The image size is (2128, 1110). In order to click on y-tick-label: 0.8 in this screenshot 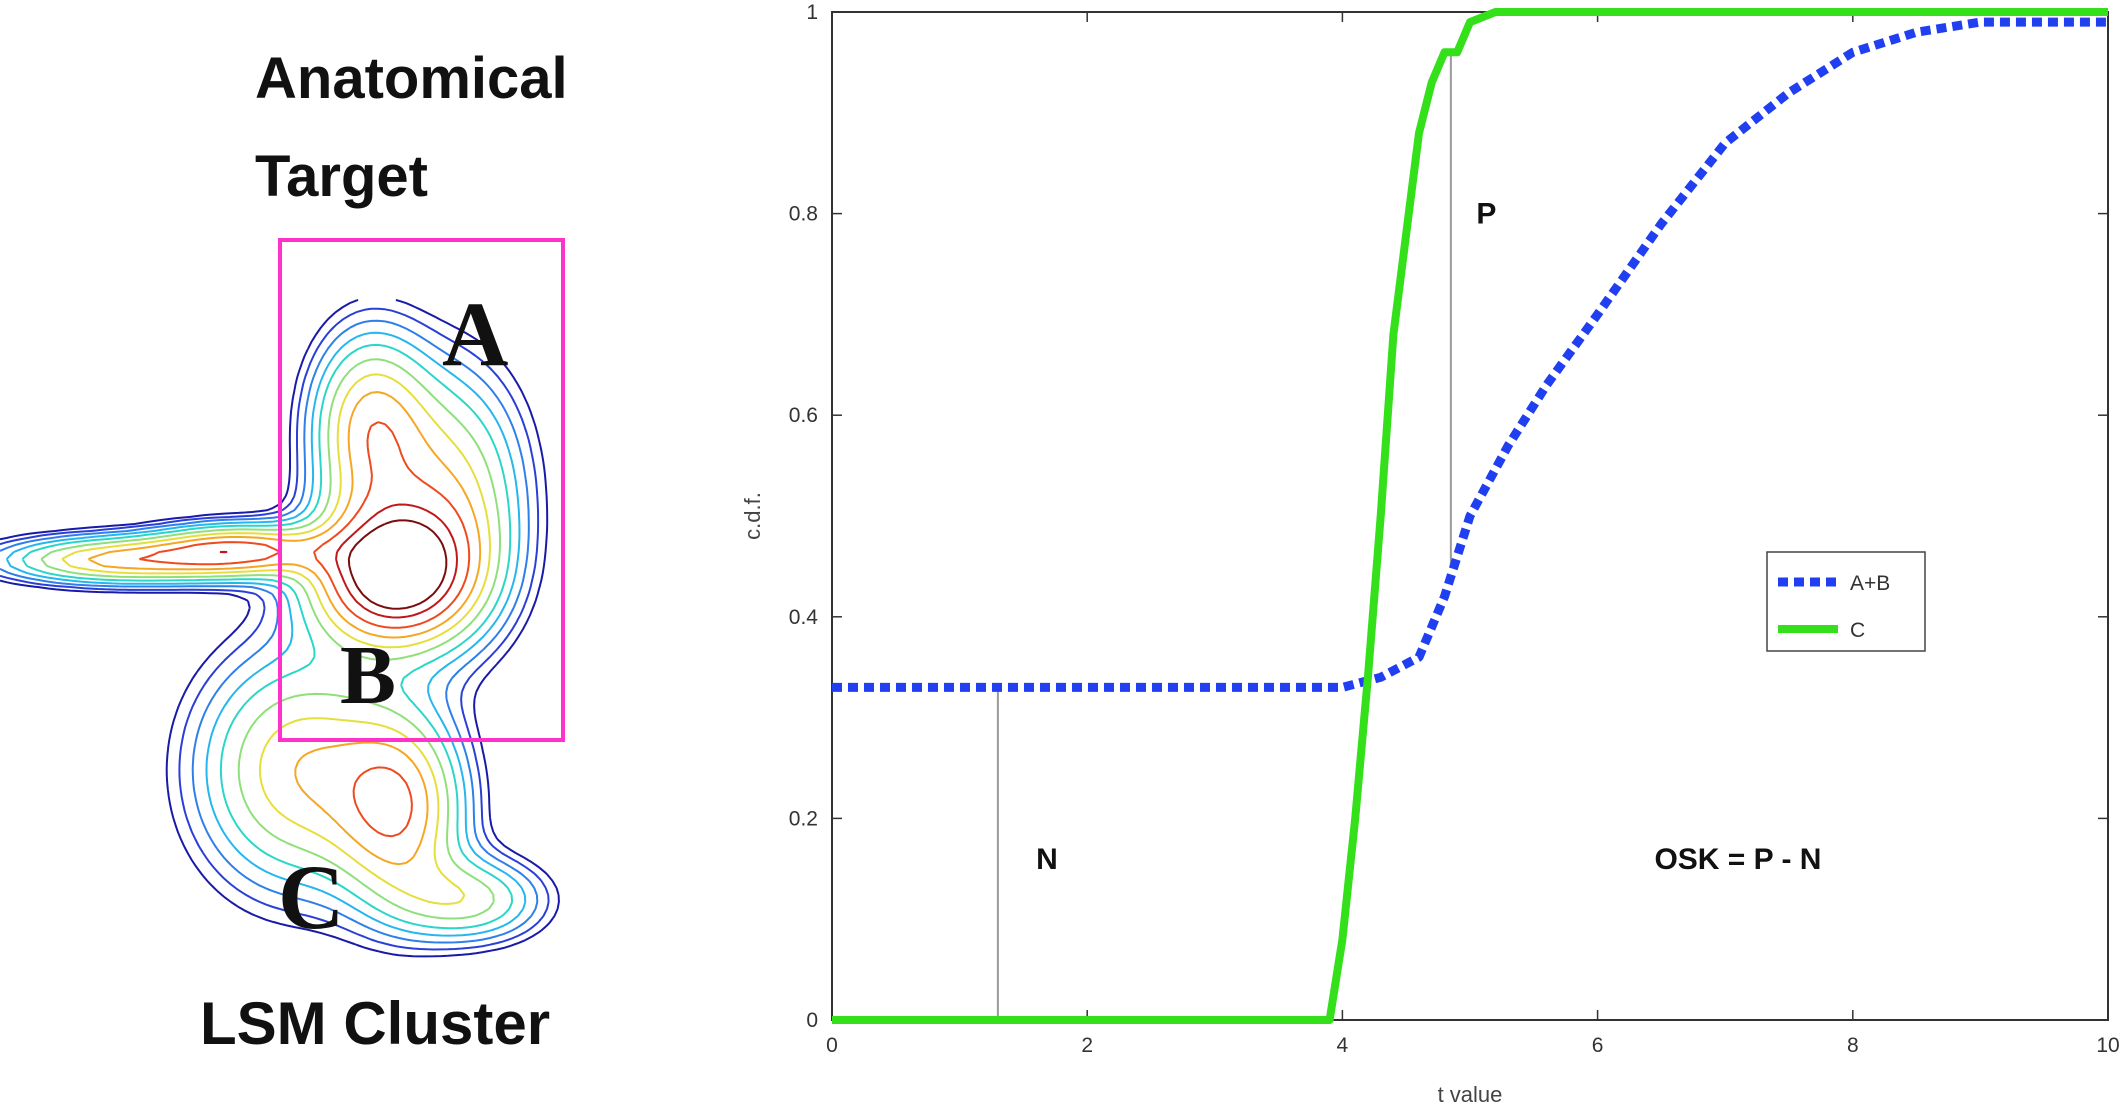, I will do `click(803, 214)`.